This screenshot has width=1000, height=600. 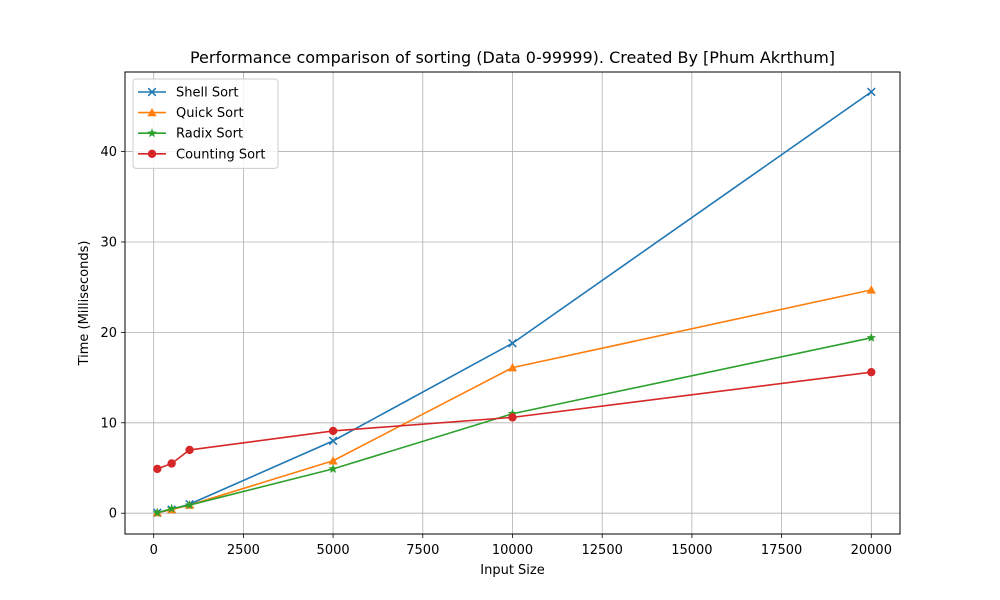 I want to click on y-tick-label: 0, so click(x=113, y=514).